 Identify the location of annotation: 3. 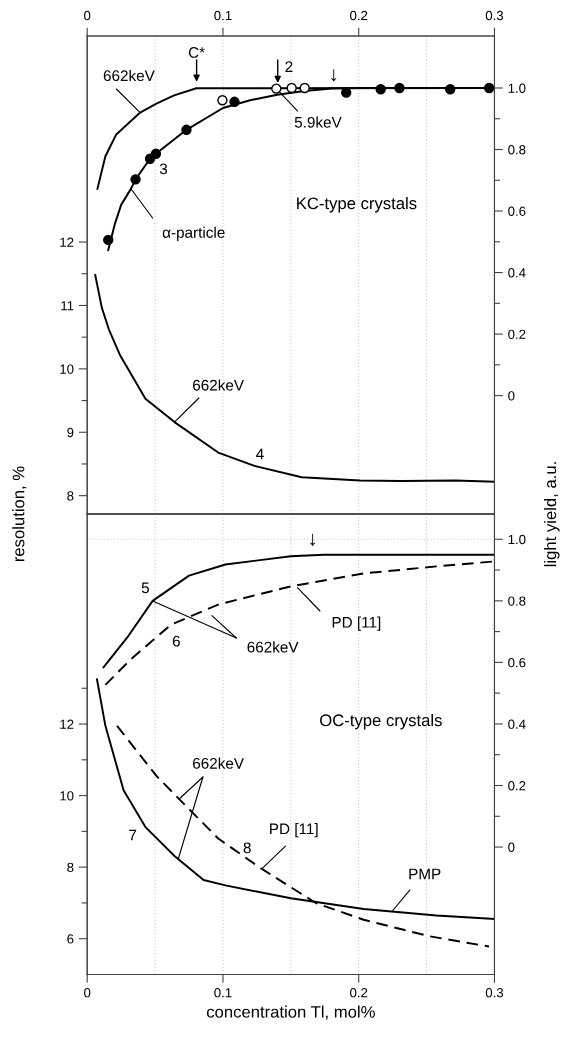
(163, 169).